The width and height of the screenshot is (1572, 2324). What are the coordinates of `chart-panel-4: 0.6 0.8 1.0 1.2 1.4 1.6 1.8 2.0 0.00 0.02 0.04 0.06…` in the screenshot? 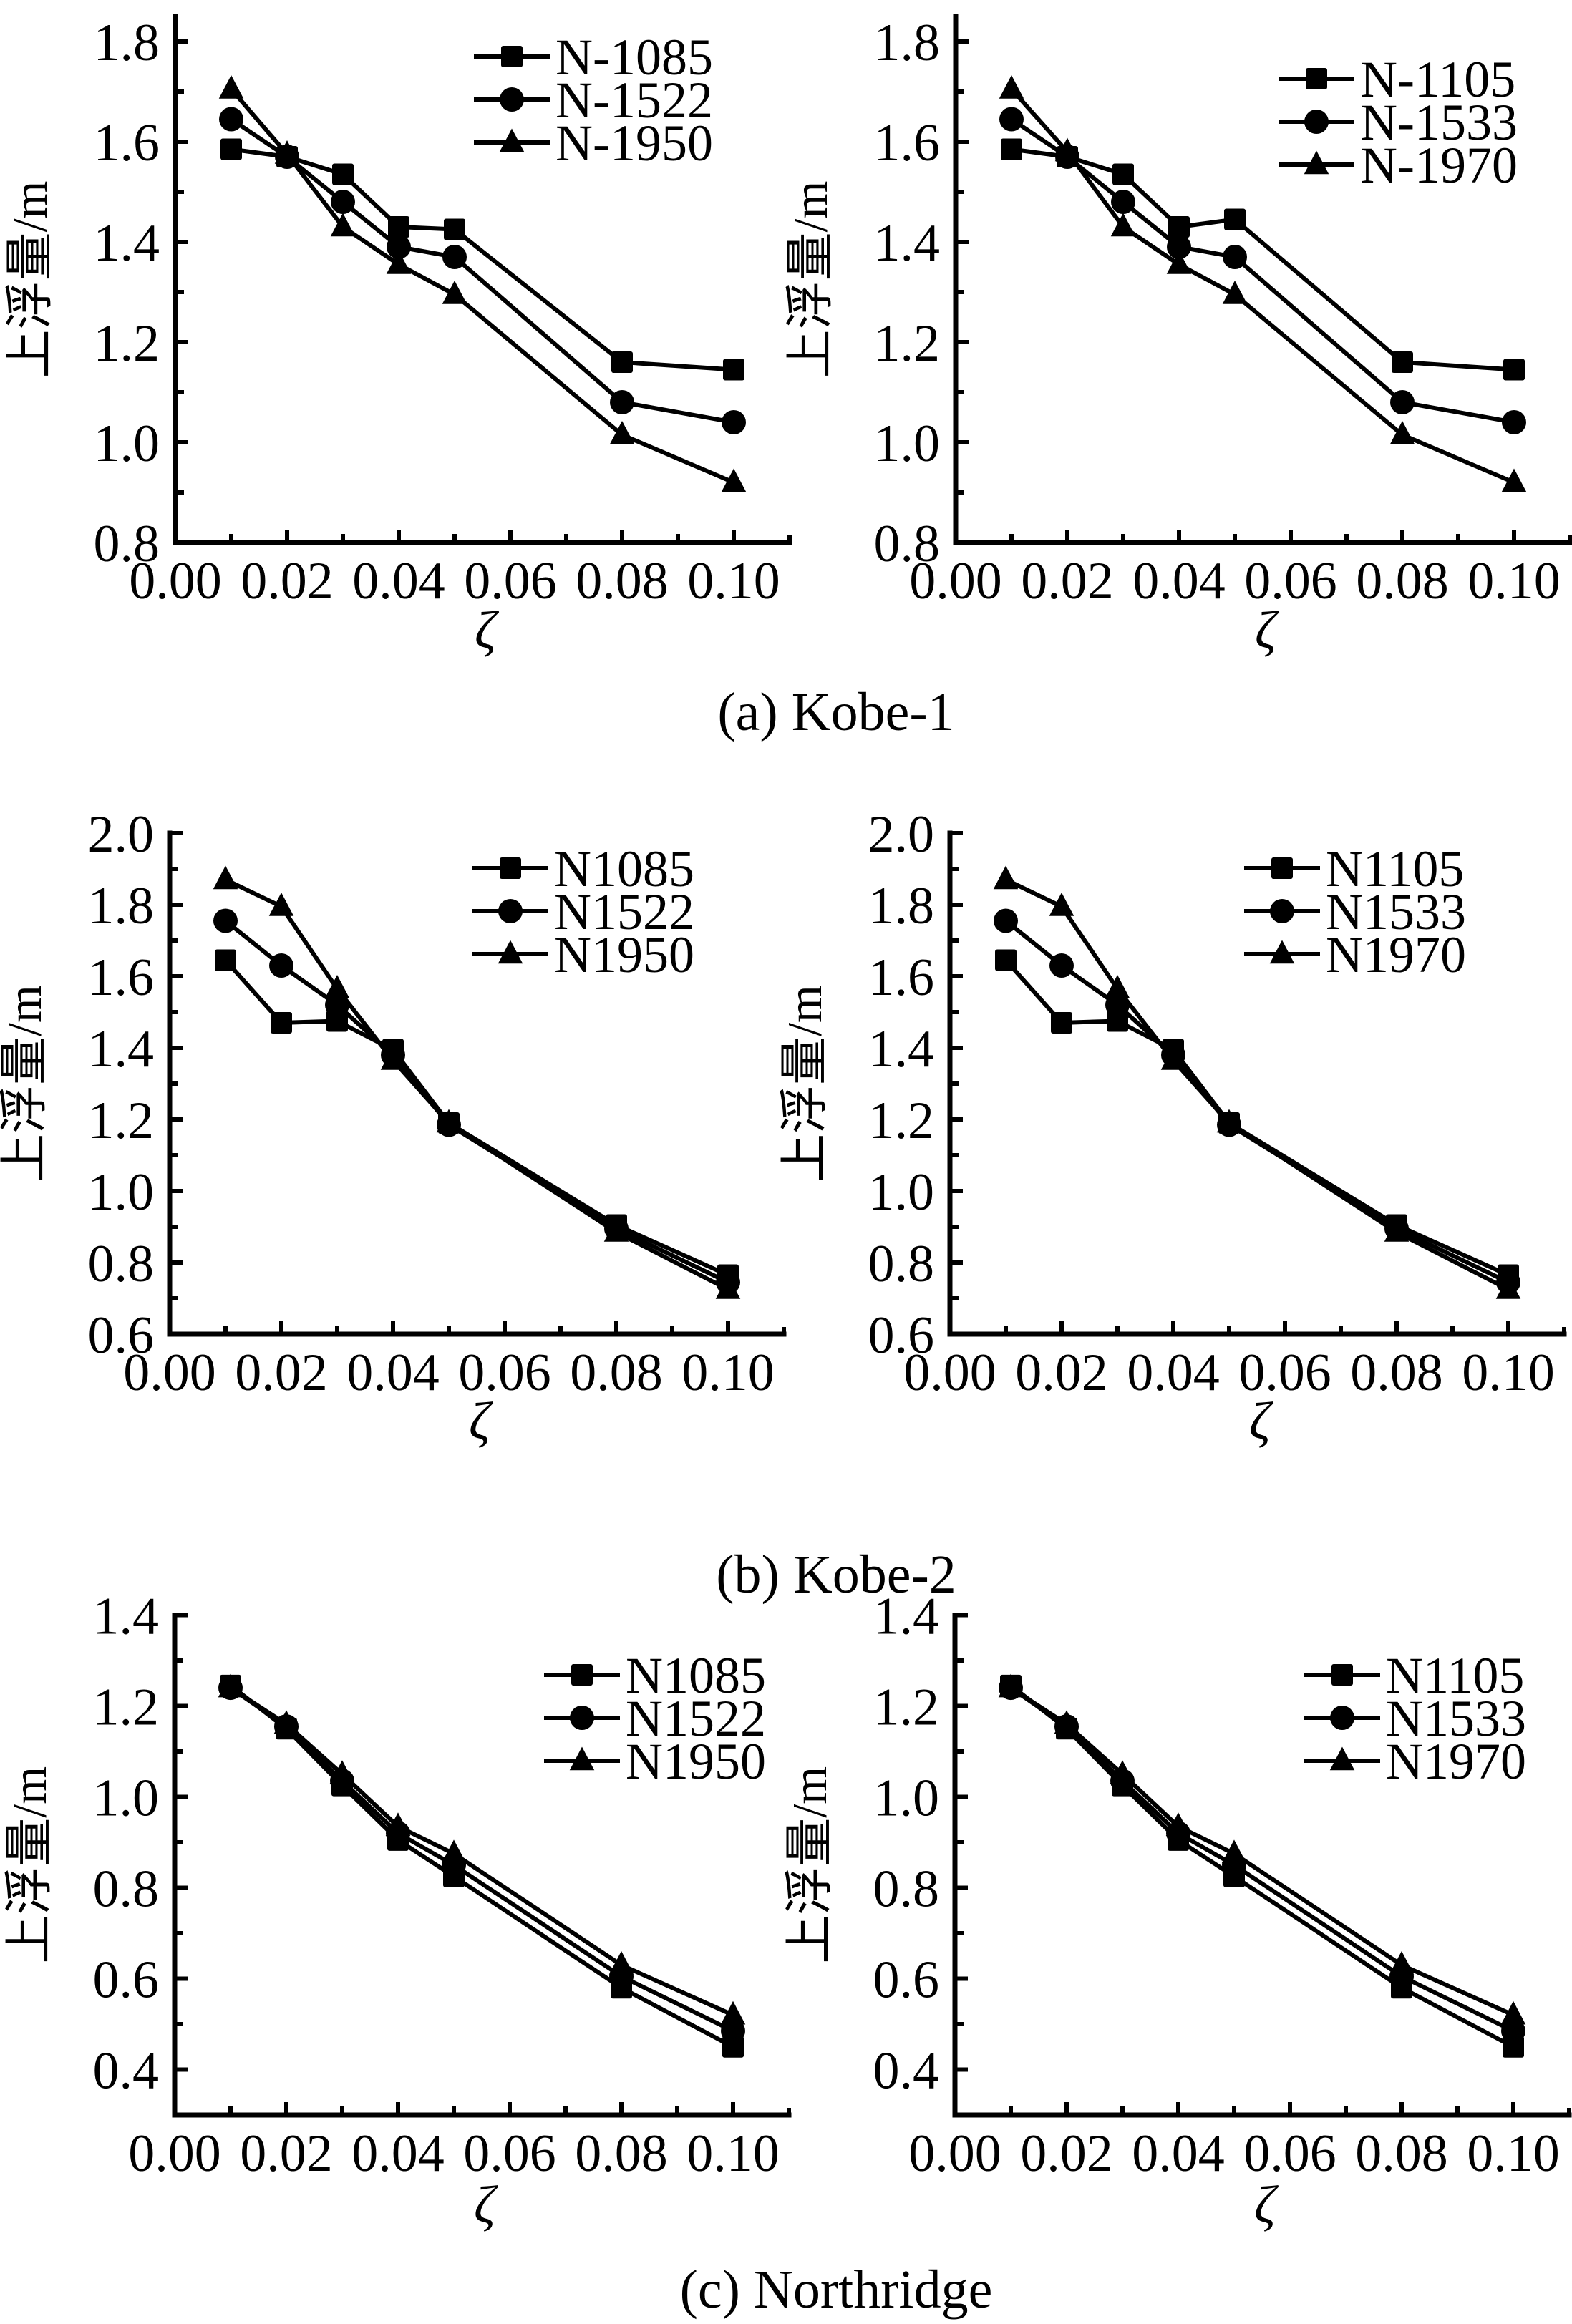 It's located at (1172, 1128).